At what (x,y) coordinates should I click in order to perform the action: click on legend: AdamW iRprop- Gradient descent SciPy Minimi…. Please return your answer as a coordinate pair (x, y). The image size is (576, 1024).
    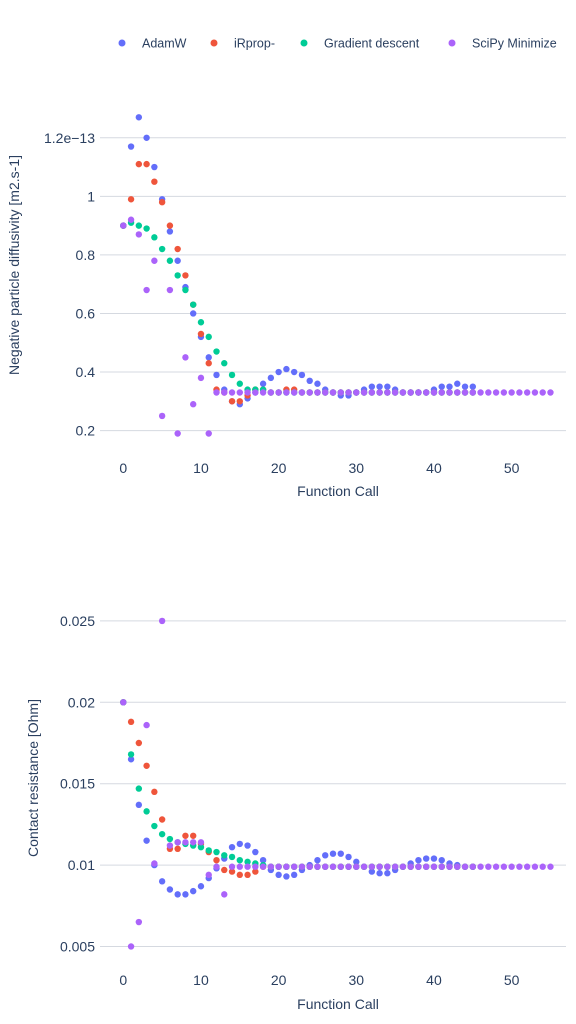
    Looking at the image, I should click on (337, 44).